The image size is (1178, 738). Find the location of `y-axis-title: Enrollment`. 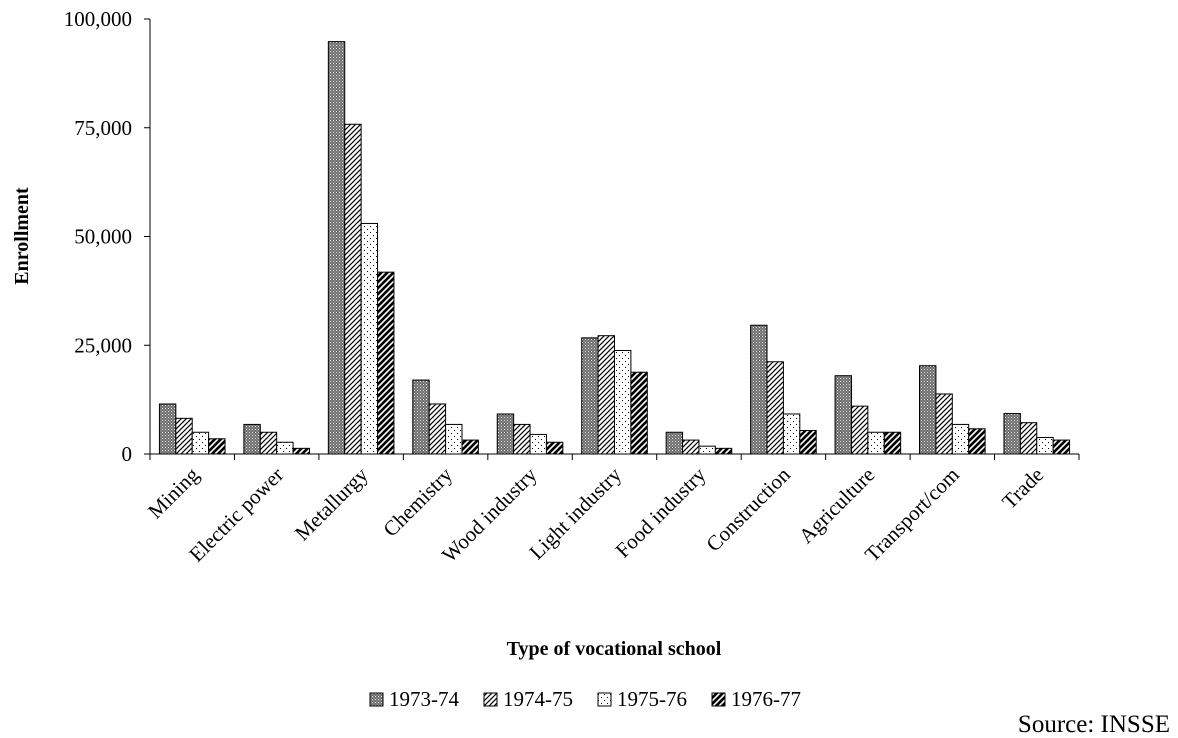

y-axis-title: Enrollment is located at coordinates (22, 236).